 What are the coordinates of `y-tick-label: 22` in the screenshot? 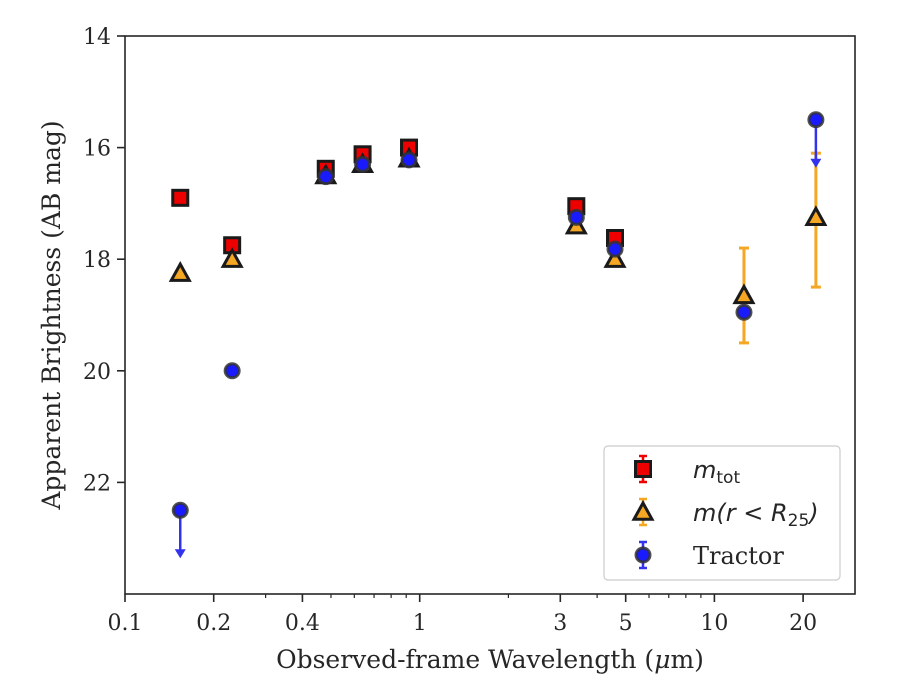 It's located at (97, 483).